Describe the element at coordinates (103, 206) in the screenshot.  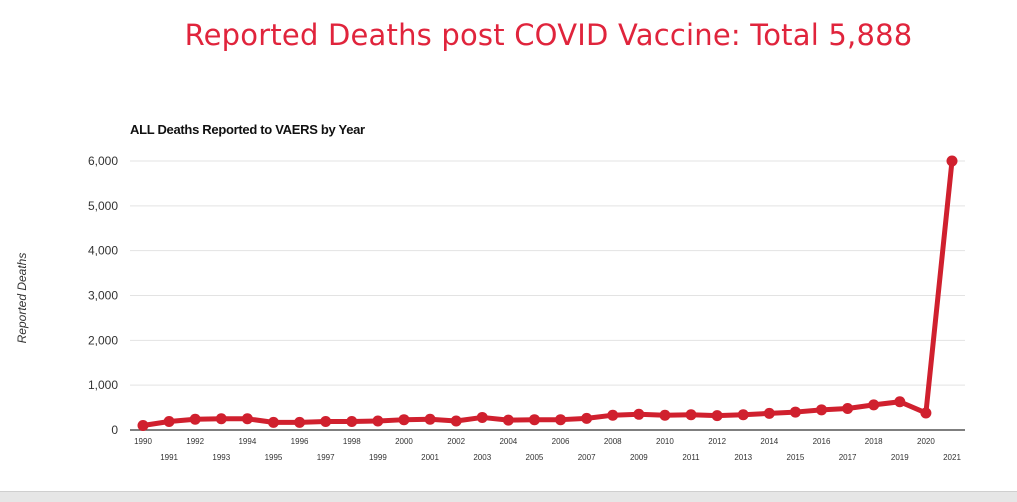
I see `y-tick-label: 5,000` at that location.